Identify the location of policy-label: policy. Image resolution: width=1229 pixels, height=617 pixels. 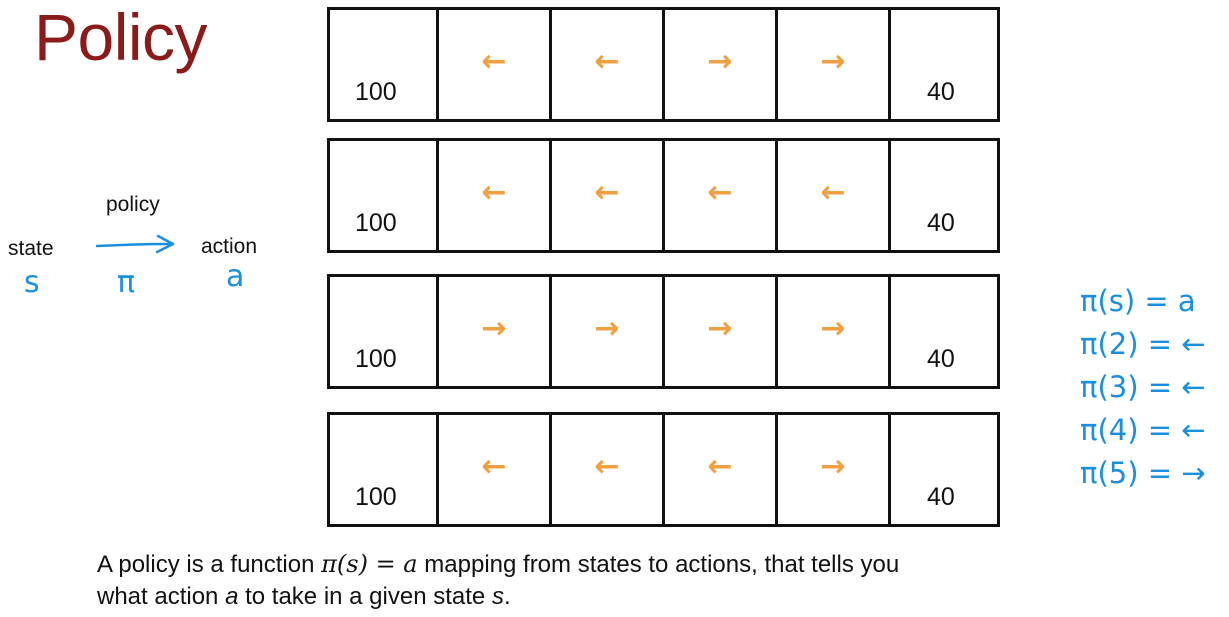
(133, 204).